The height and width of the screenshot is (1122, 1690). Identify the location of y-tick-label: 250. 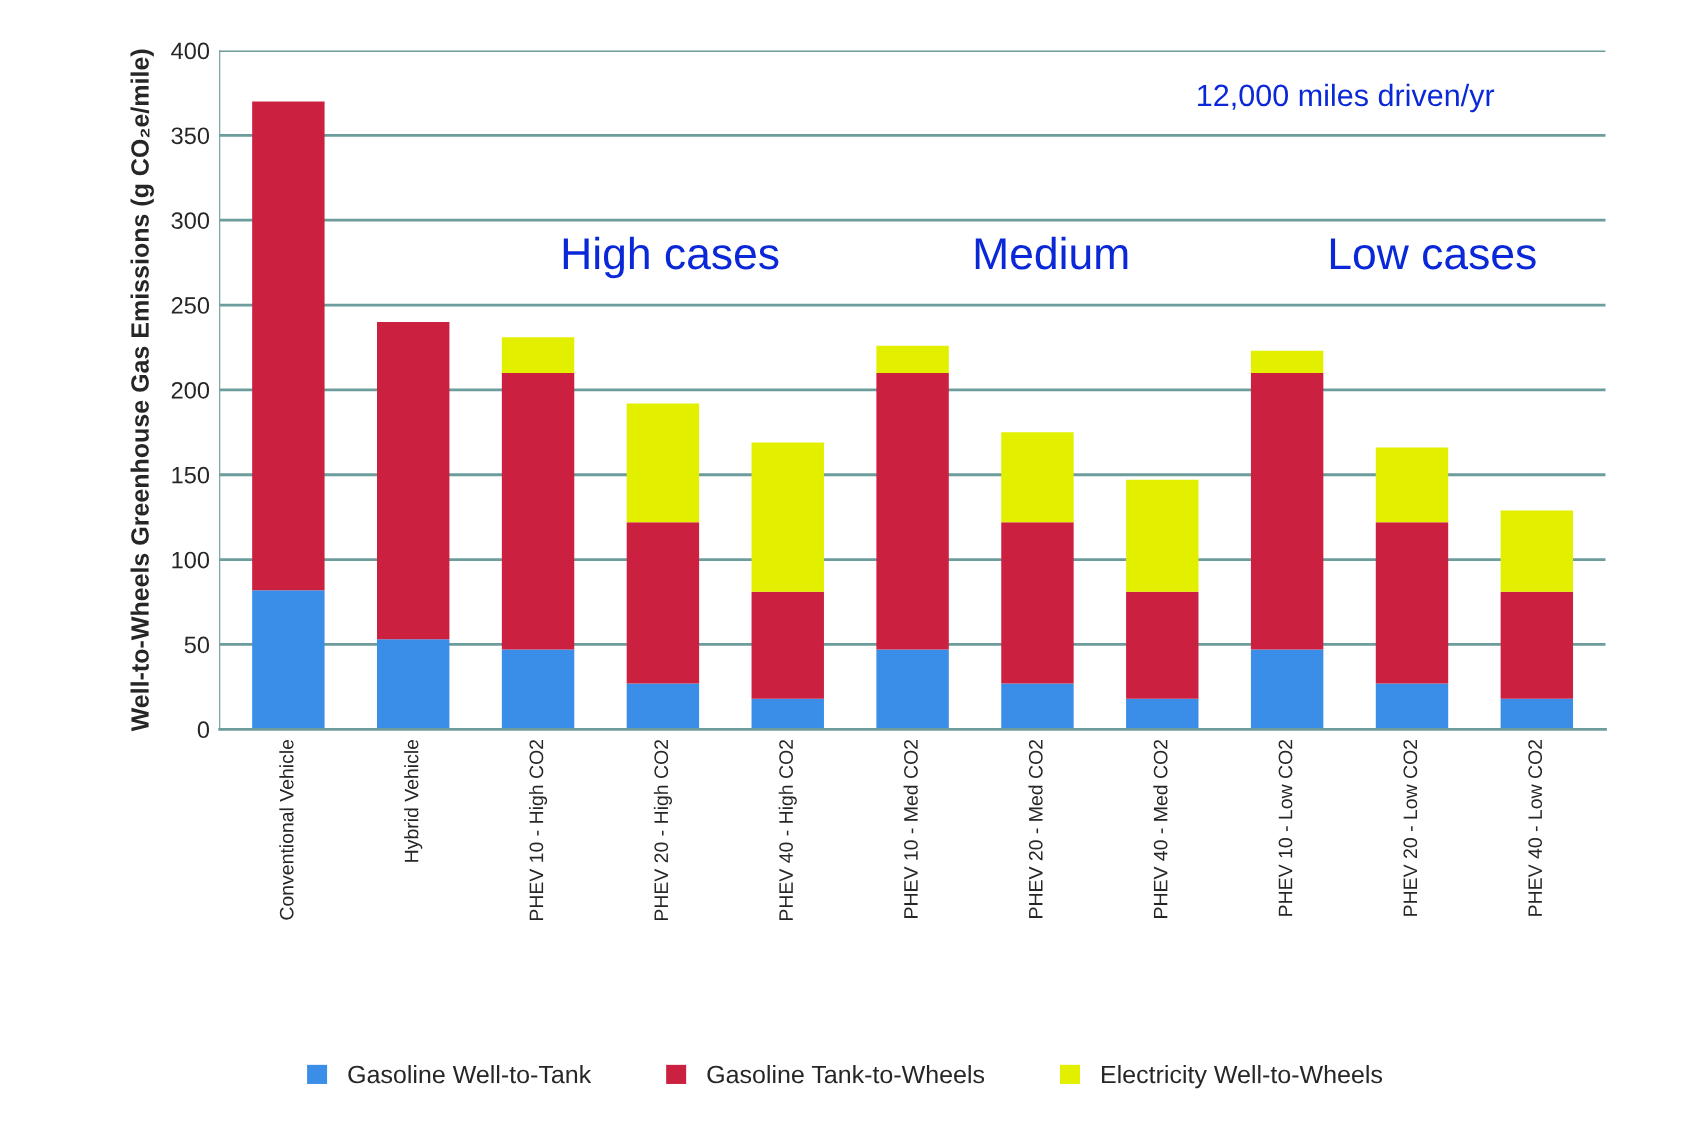
(190, 305).